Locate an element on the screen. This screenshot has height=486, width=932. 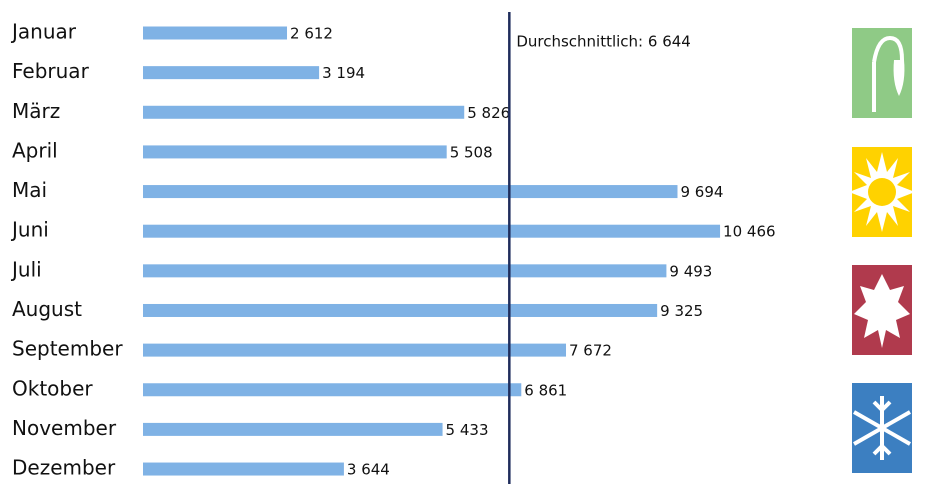
category-label: Februar is located at coordinates (51, 71).